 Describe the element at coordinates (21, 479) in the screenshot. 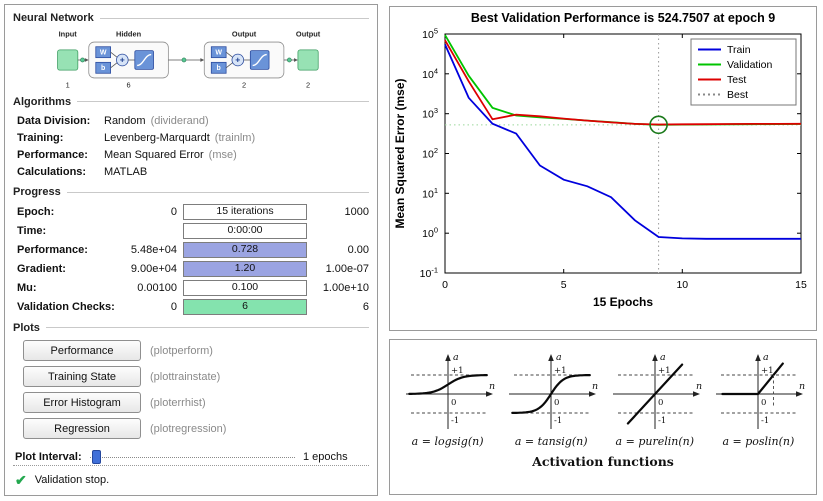

I see `check-icon: ✔` at that location.